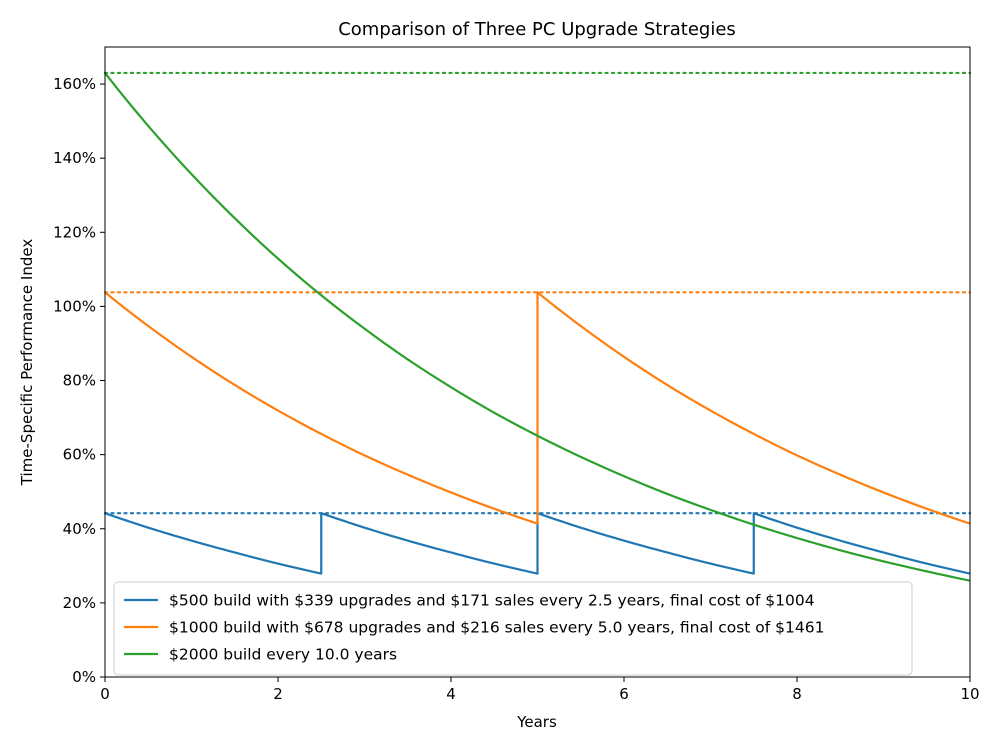 The width and height of the screenshot is (1000, 750). What do you see at coordinates (84, 677) in the screenshot?
I see `y-tick-label: 0%` at bounding box center [84, 677].